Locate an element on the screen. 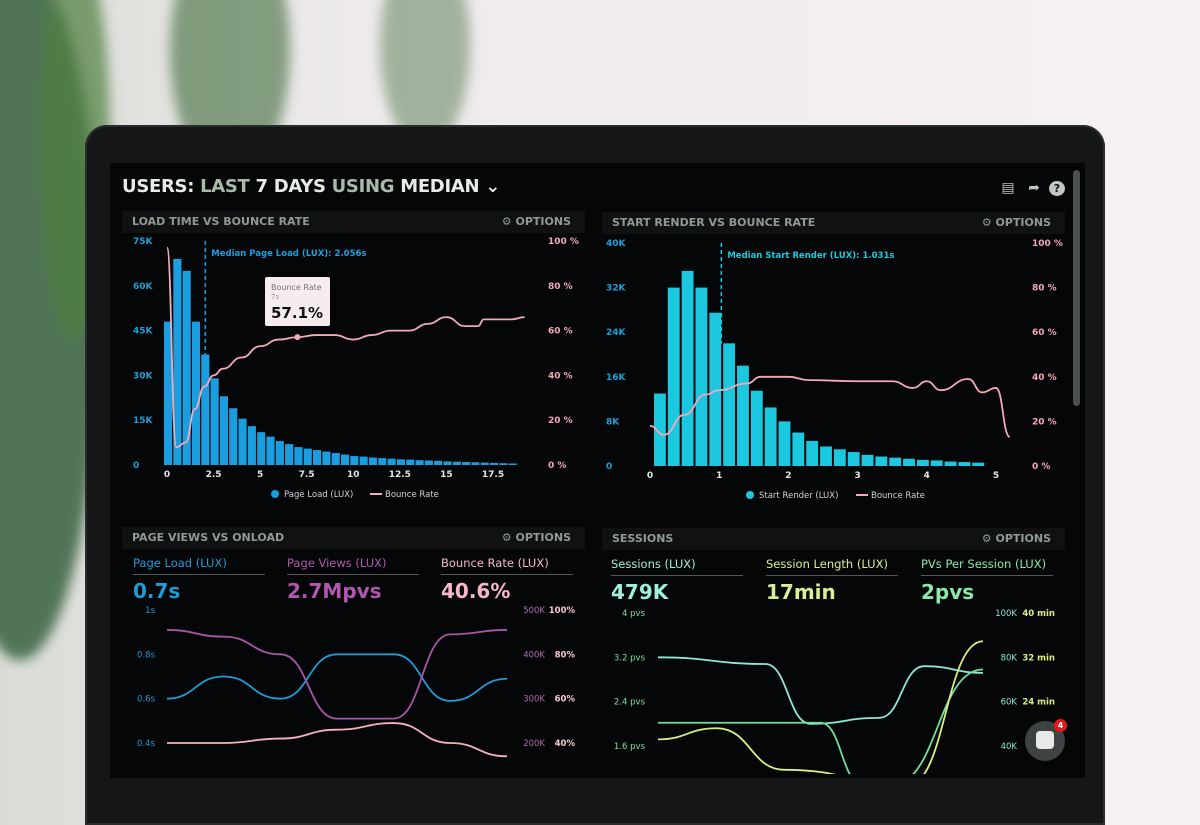  chat-button: 4 is located at coordinates (1046, 740).